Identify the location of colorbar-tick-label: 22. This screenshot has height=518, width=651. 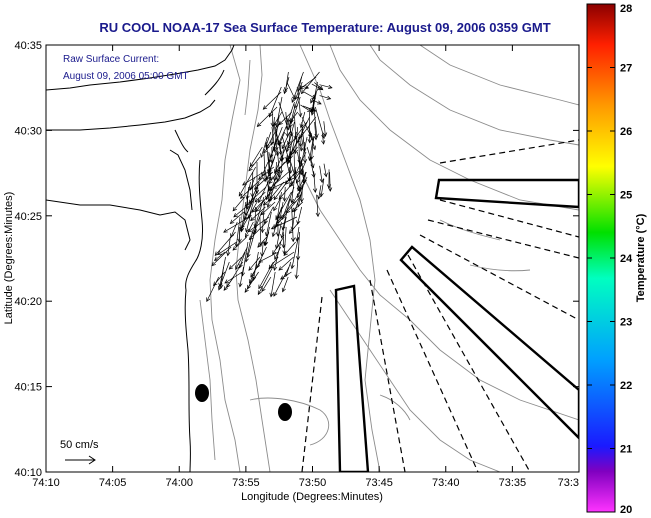
(626, 386).